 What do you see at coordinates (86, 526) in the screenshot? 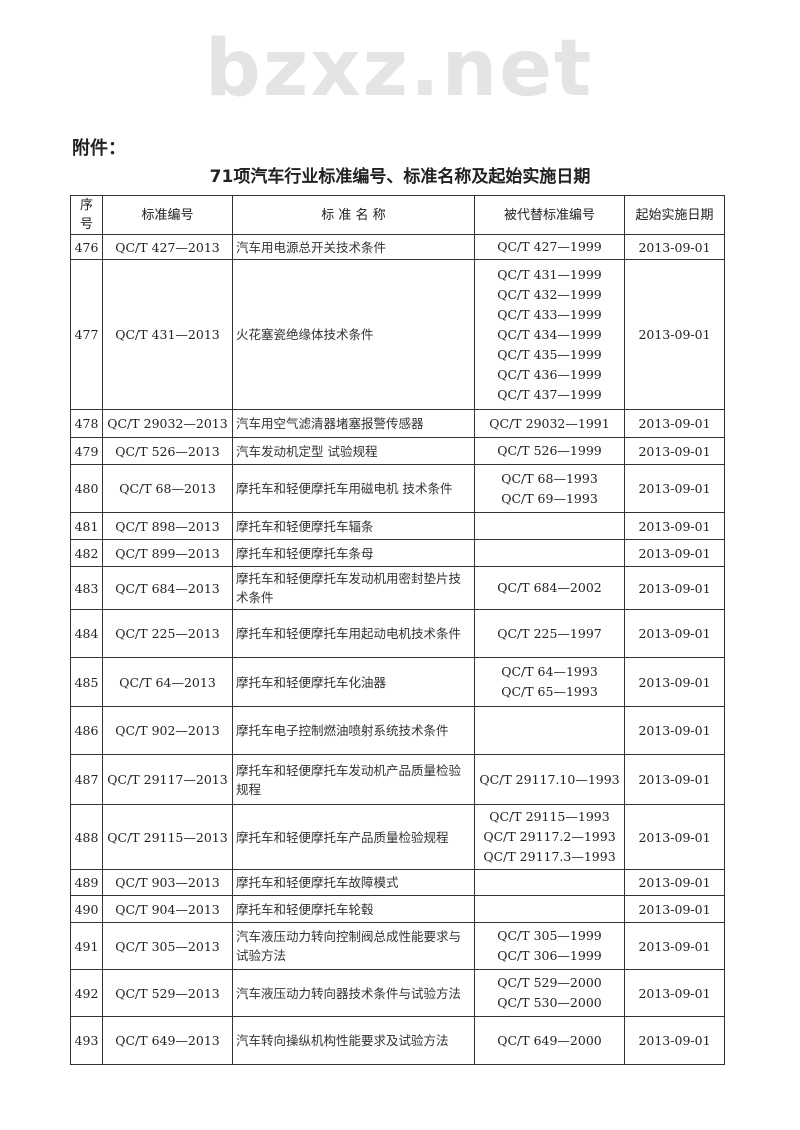
I see `row-number: 481` at bounding box center [86, 526].